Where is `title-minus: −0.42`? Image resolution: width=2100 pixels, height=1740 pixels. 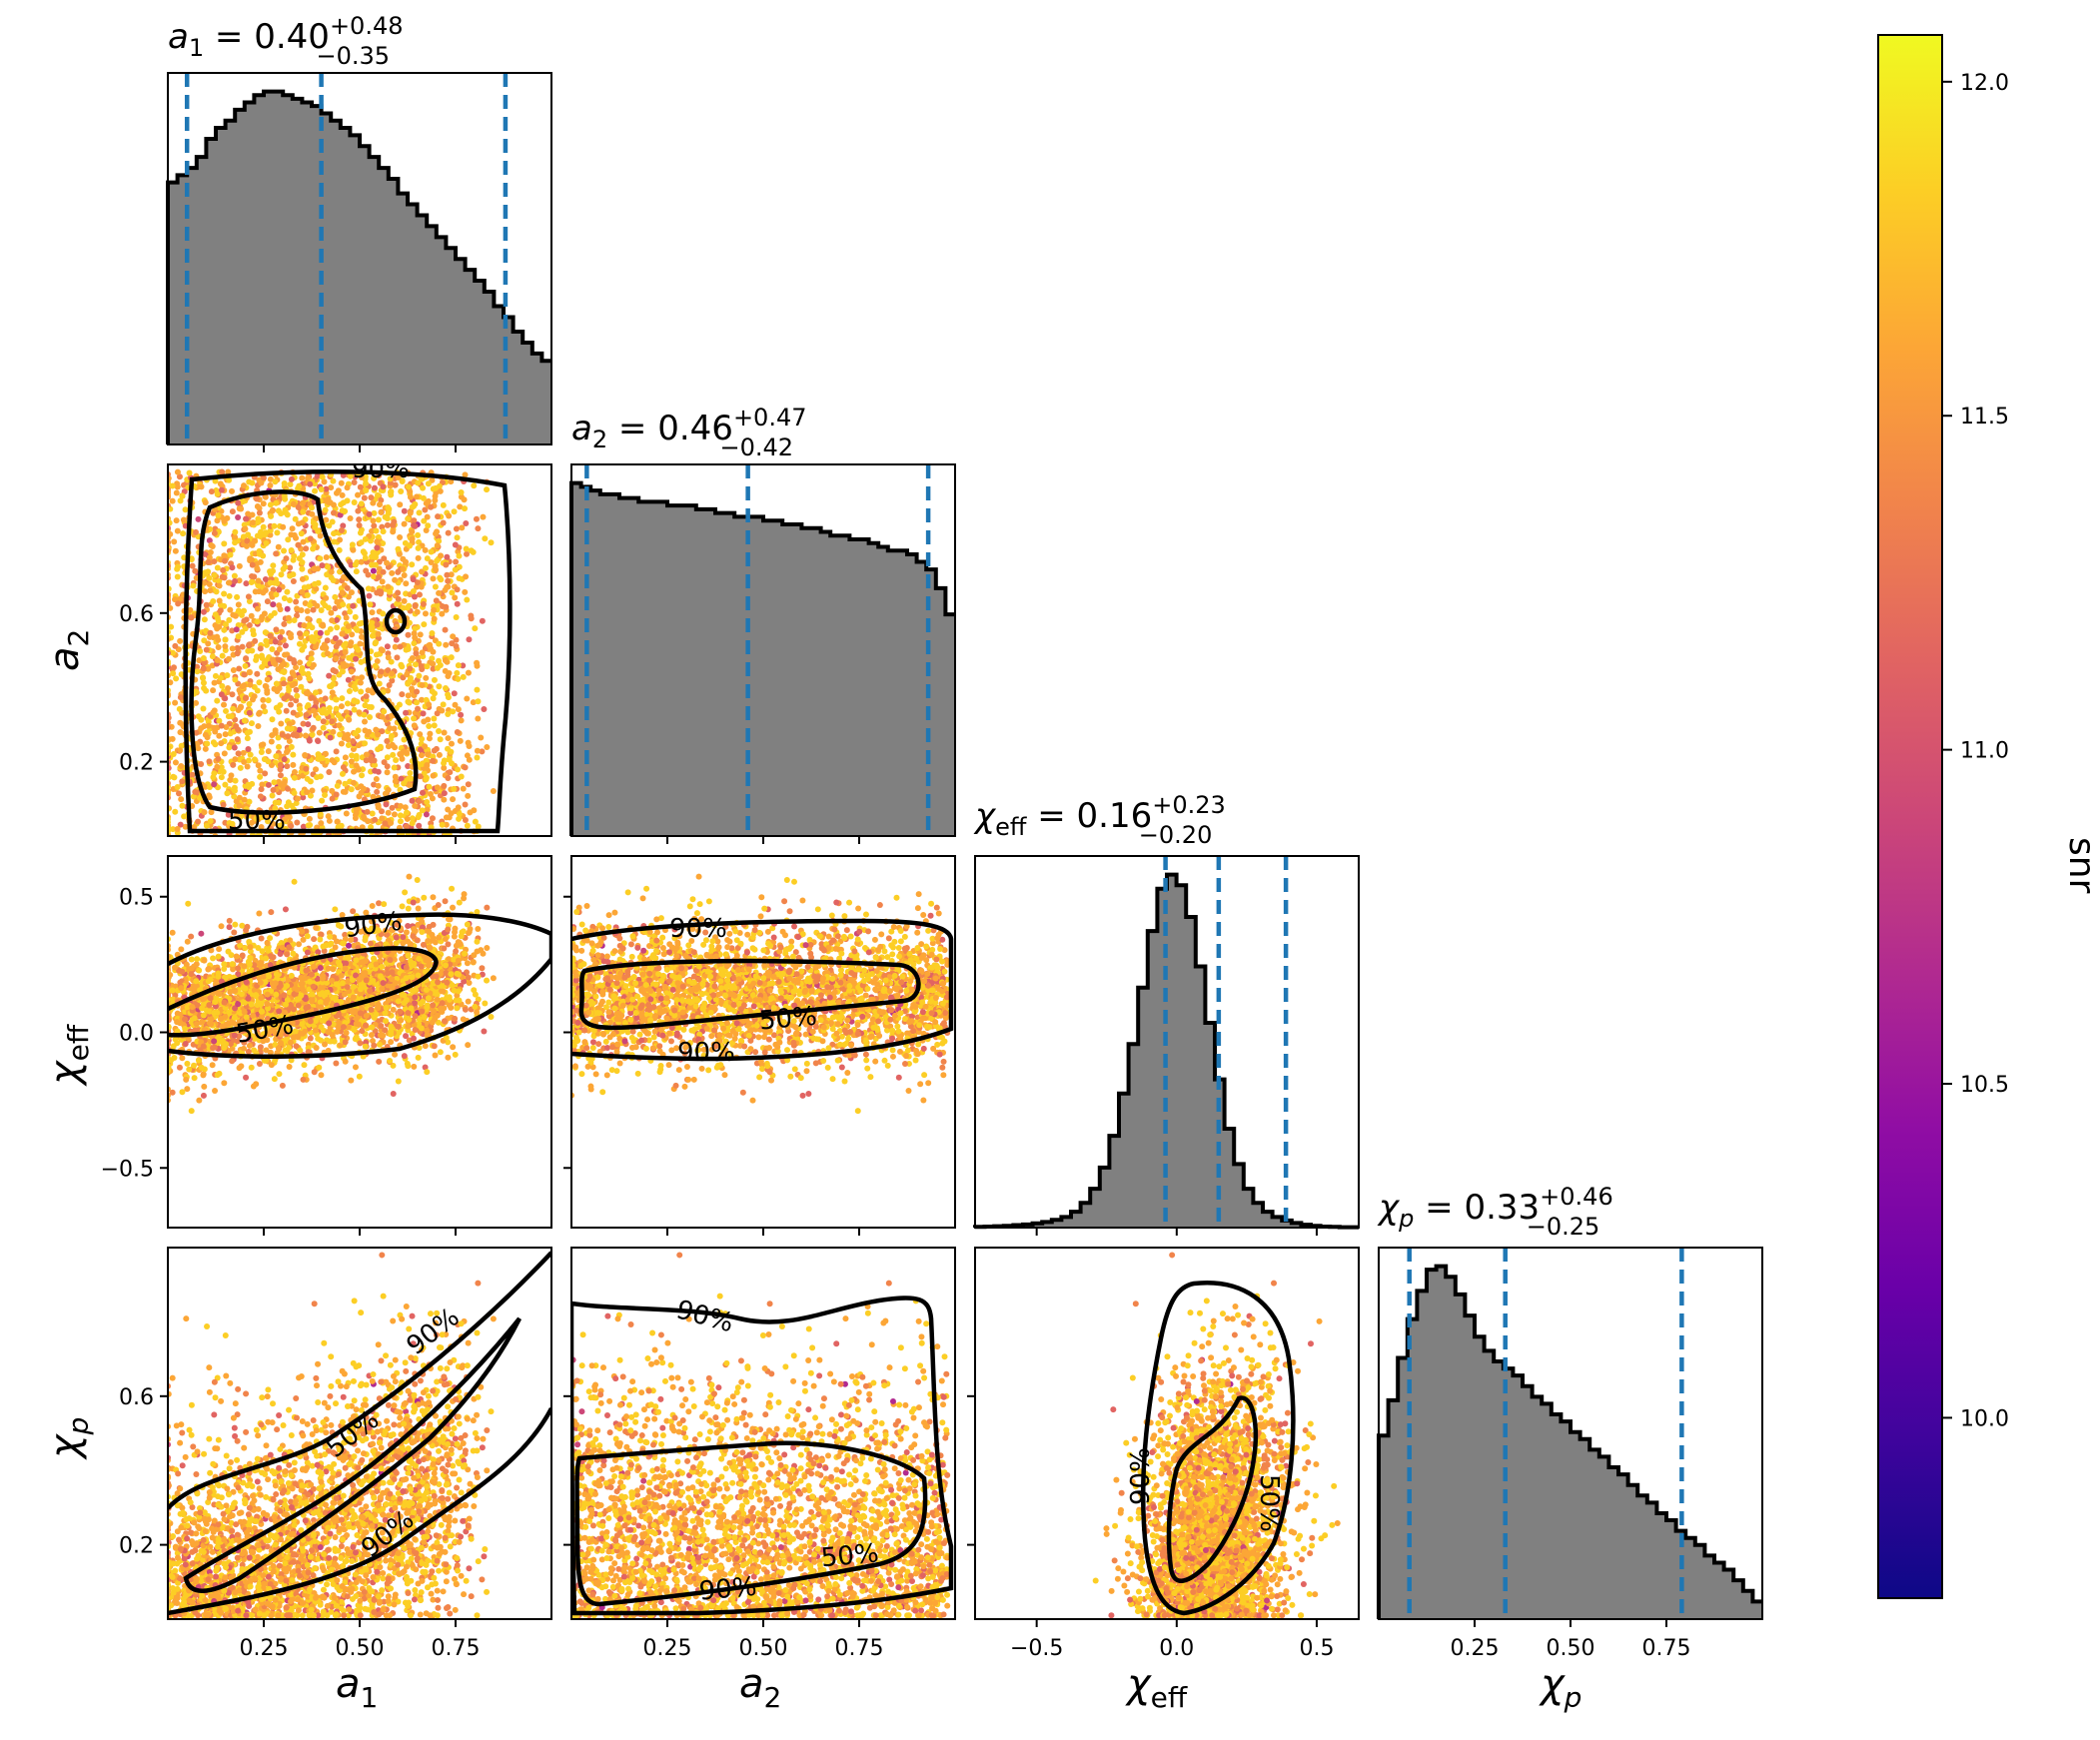
title-minus: −0.42 is located at coordinates (756, 447).